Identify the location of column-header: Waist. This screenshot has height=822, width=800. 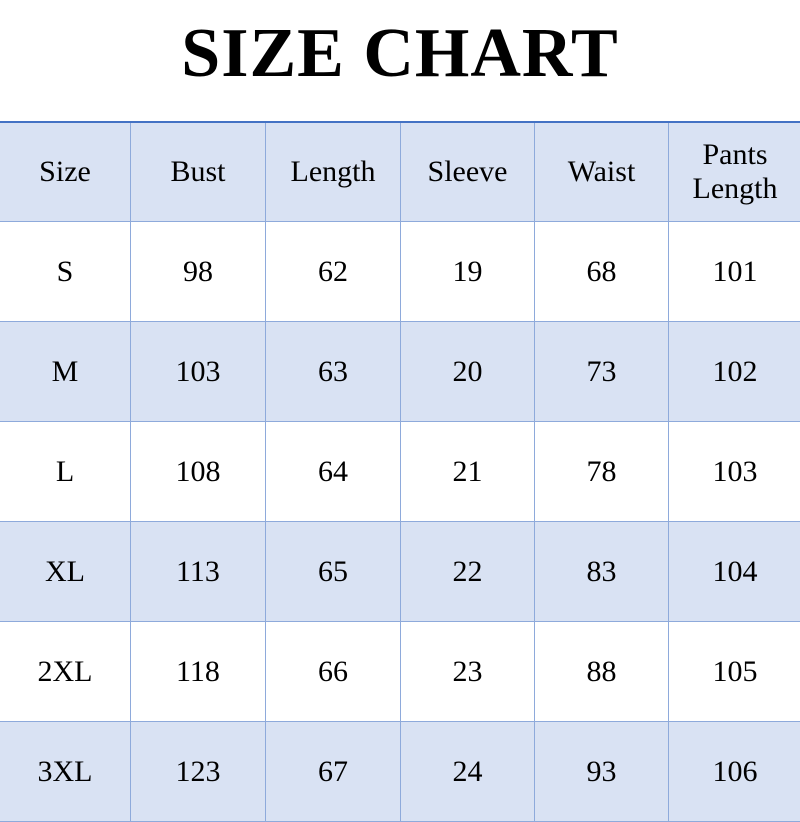
(602, 172).